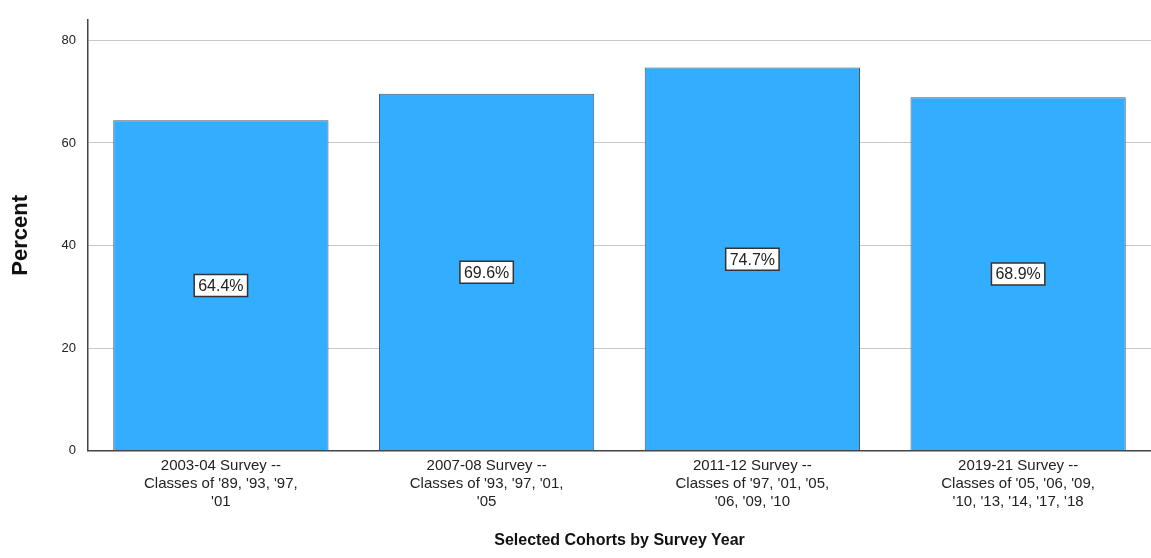  I want to click on y-tick-label: 40, so click(68, 245).